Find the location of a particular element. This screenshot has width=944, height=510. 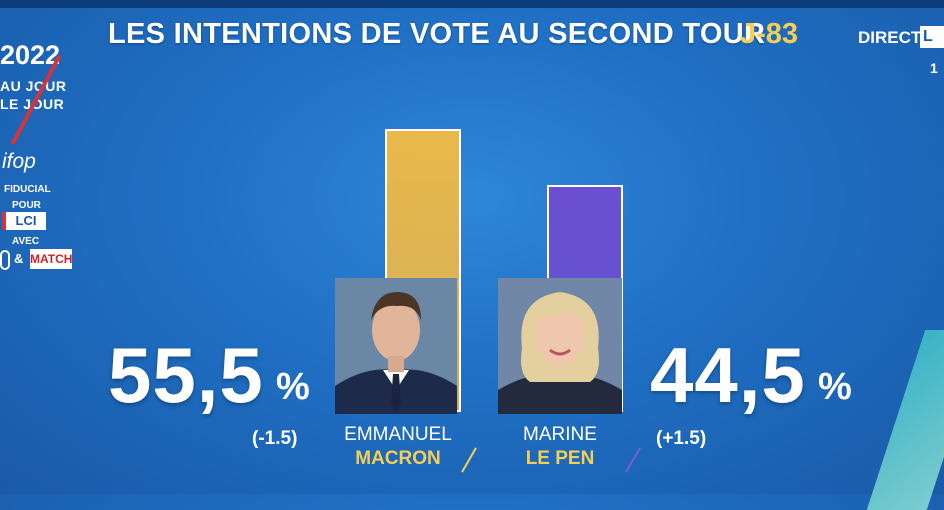

top-band is located at coordinates (472, 4).